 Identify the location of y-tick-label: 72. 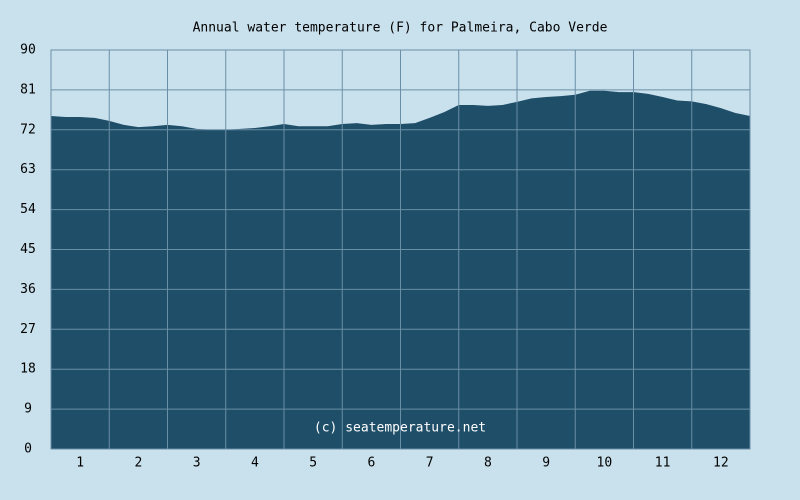
(28, 129).